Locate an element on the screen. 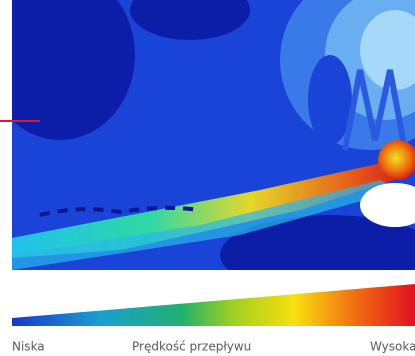  legend-title: Prędkość przepływu is located at coordinates (191, 347).